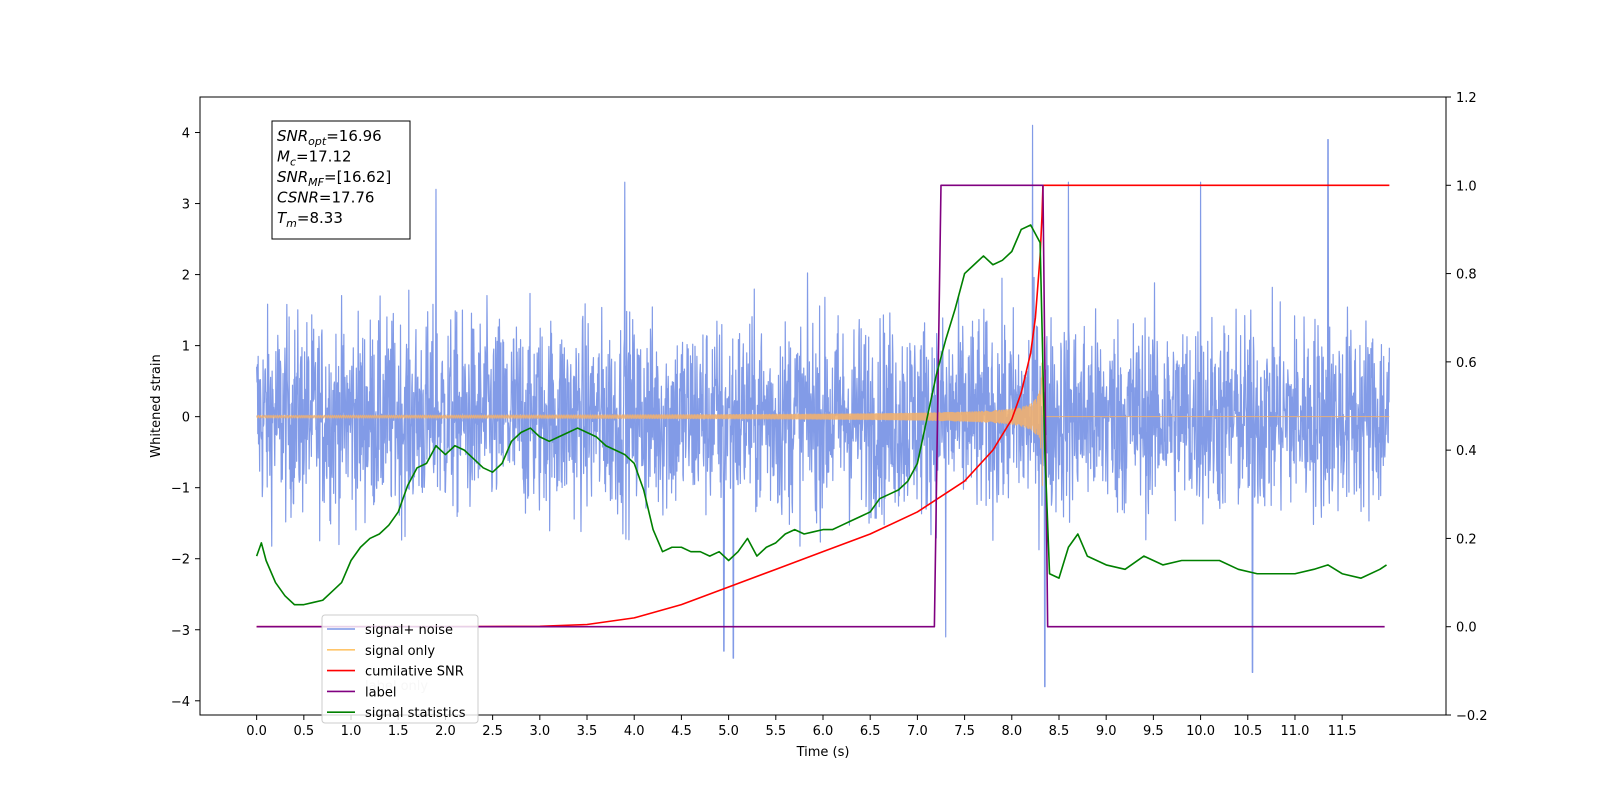 Image resolution: width=1600 pixels, height=800 pixels. I want to click on x-tick-label: 10.0, so click(1200, 731).